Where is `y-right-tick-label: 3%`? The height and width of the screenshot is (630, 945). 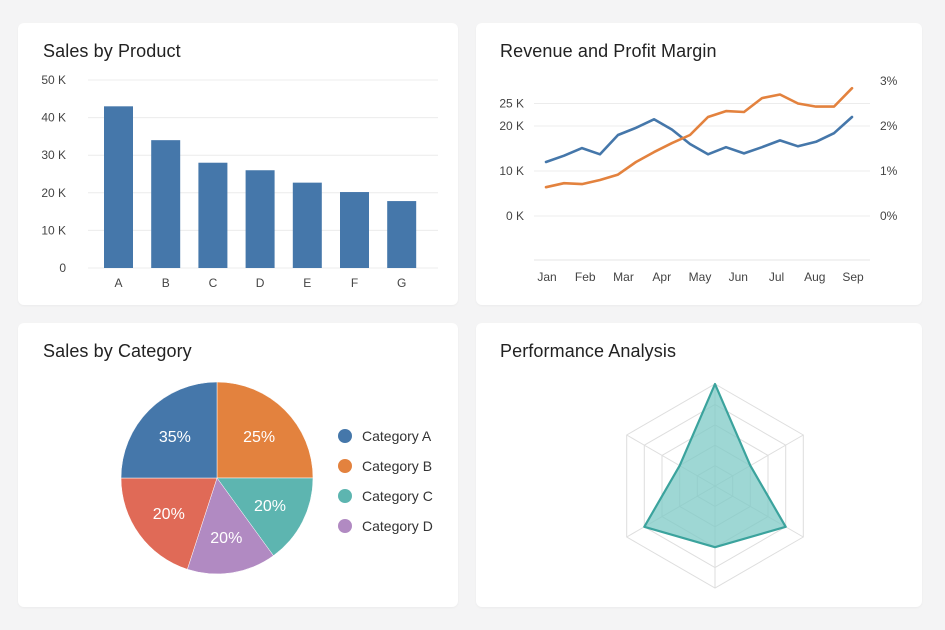 y-right-tick-label: 3% is located at coordinates (889, 81).